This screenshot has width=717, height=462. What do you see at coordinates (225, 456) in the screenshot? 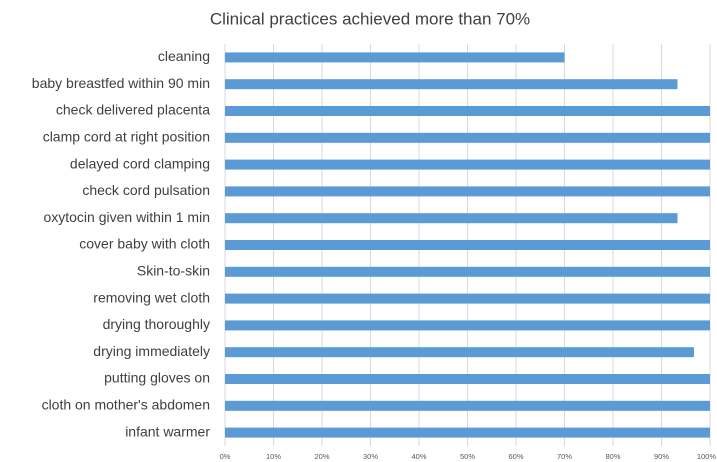
I see `x-tick-label: 0%` at bounding box center [225, 456].